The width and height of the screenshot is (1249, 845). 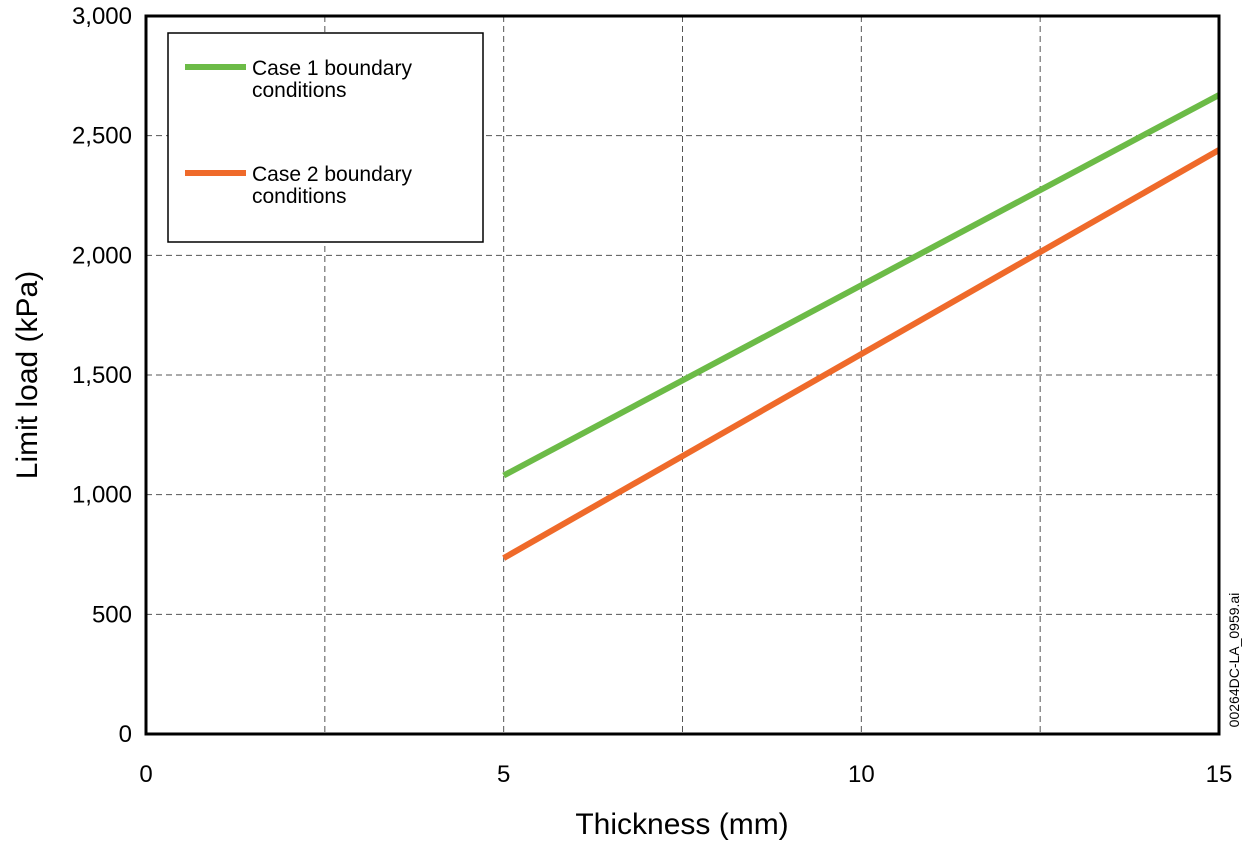 I want to click on y-tick-label: 2,000, so click(x=102, y=255).